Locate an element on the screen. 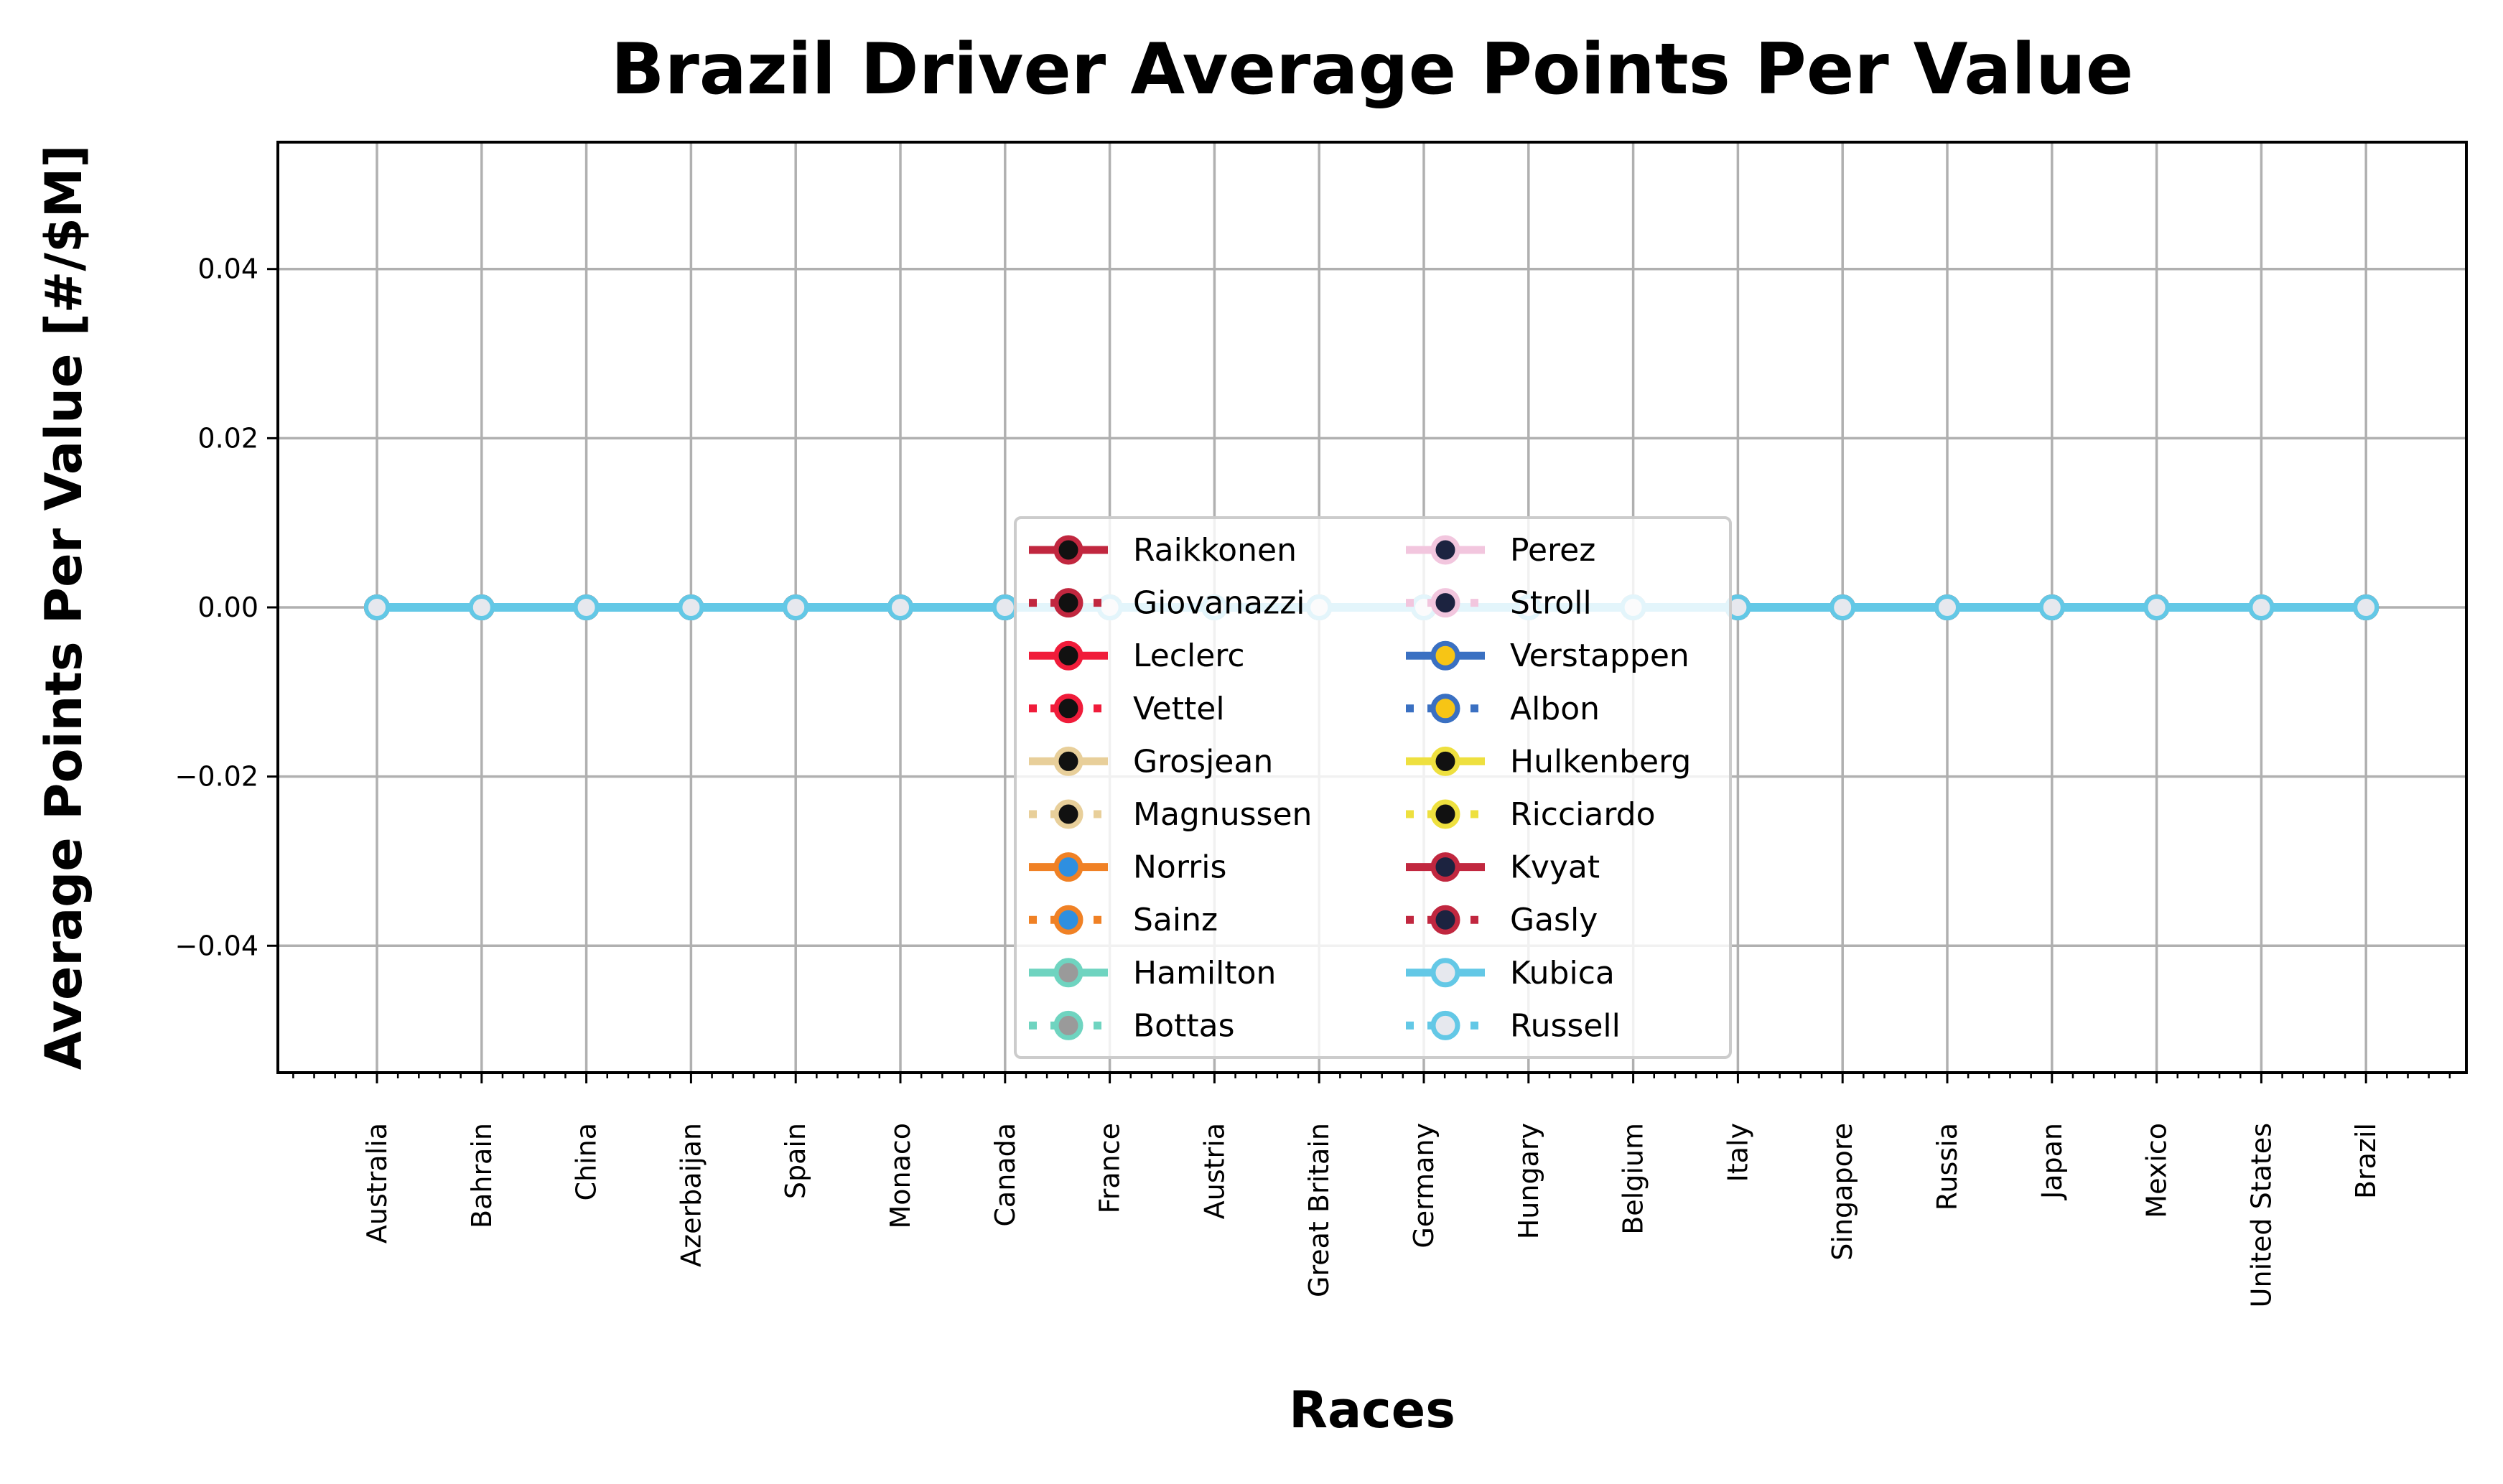 This screenshot has width=2503, height=1484. legend-label: Giovanazzi is located at coordinates (1219, 603).